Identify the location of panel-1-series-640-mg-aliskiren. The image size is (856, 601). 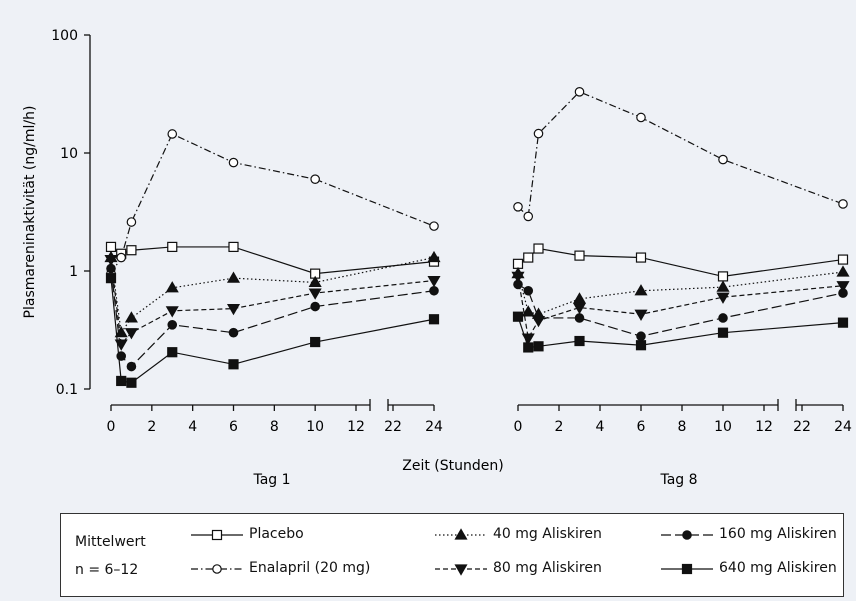
(272, 331).